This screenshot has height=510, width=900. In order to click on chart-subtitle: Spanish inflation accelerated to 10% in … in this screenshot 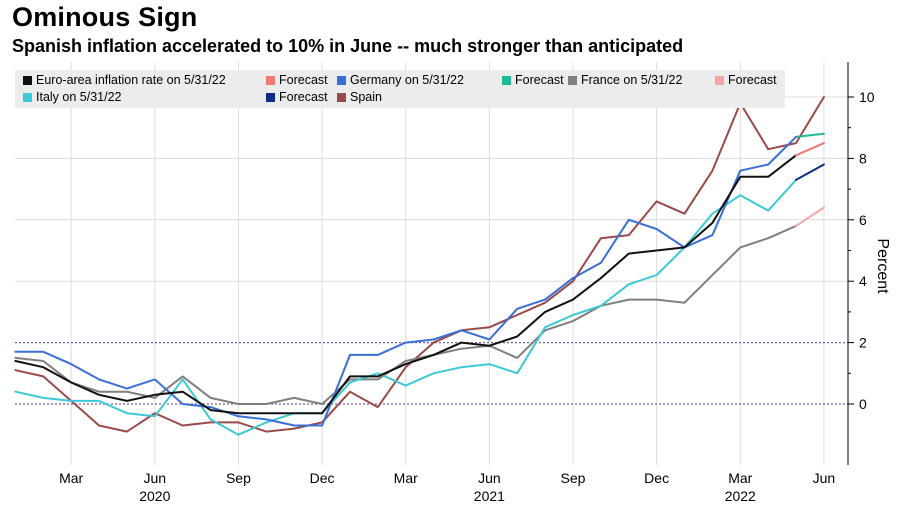, I will do `click(348, 46)`.